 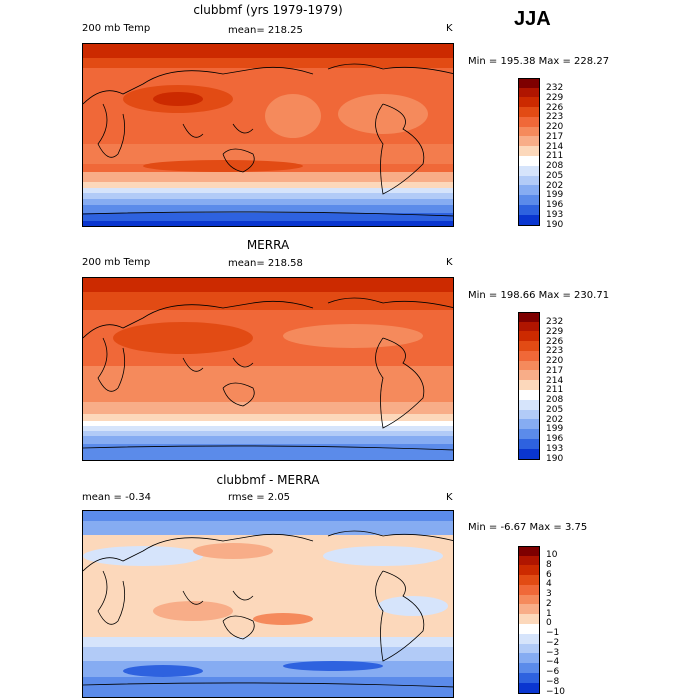 What do you see at coordinates (268, 516) in the screenshot?
I see `panel3-band-arctic2` at bounding box center [268, 516].